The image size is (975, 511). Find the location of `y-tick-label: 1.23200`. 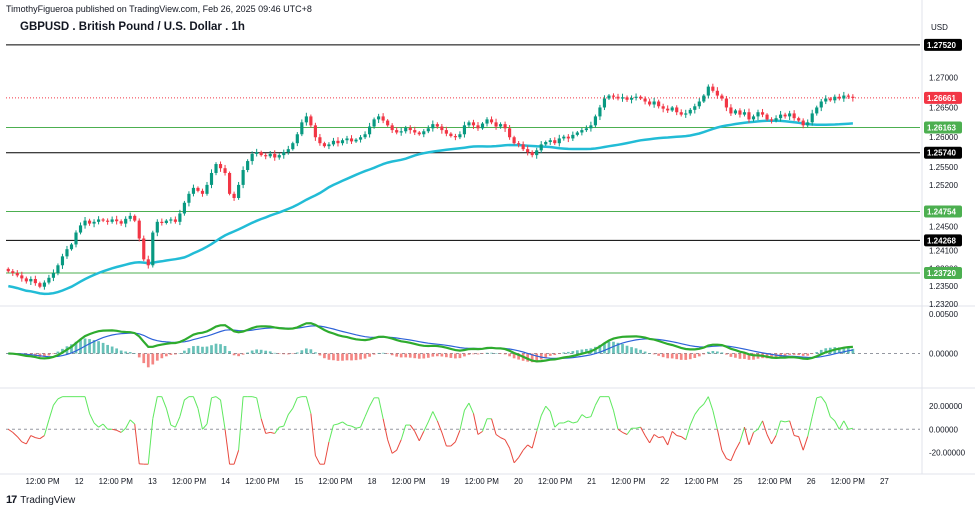

y-tick-label: 1.23200 is located at coordinates (943, 304).